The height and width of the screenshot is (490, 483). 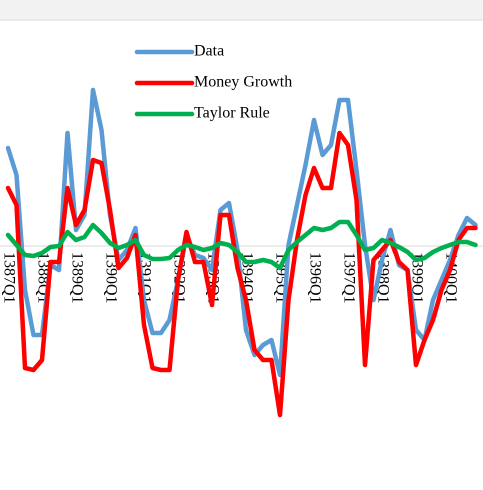 I want to click on legend-label: Money Growth, so click(x=243, y=82).